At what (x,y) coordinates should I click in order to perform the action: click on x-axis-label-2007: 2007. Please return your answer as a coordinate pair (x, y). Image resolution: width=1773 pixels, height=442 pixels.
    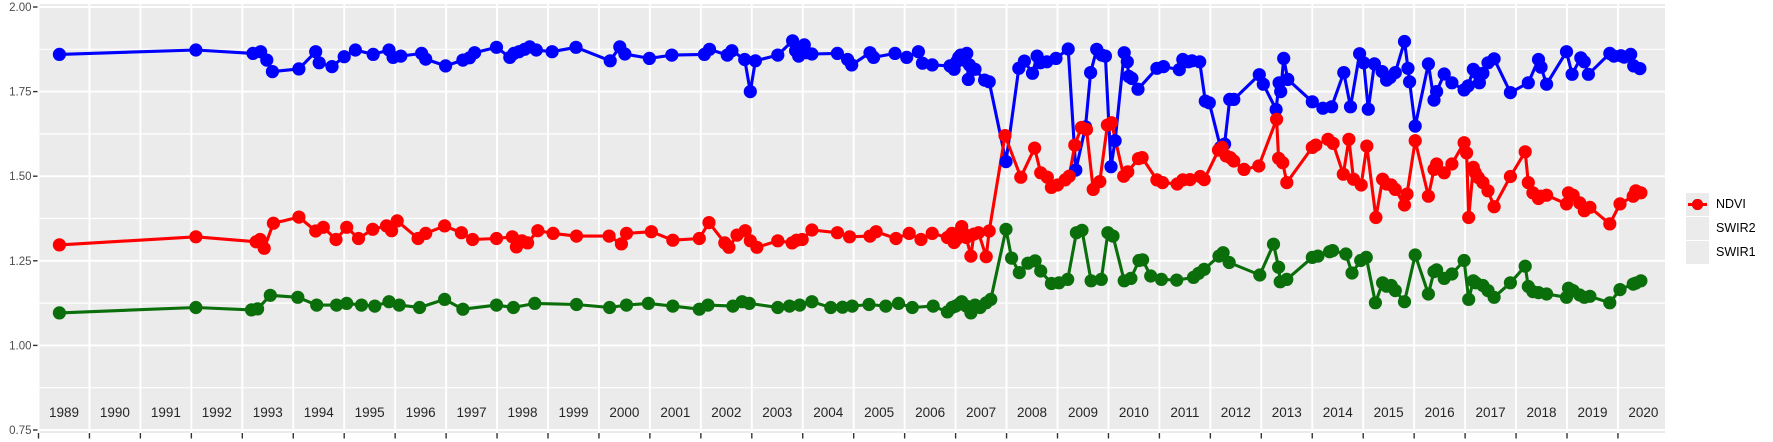
    Looking at the image, I should click on (981, 412).